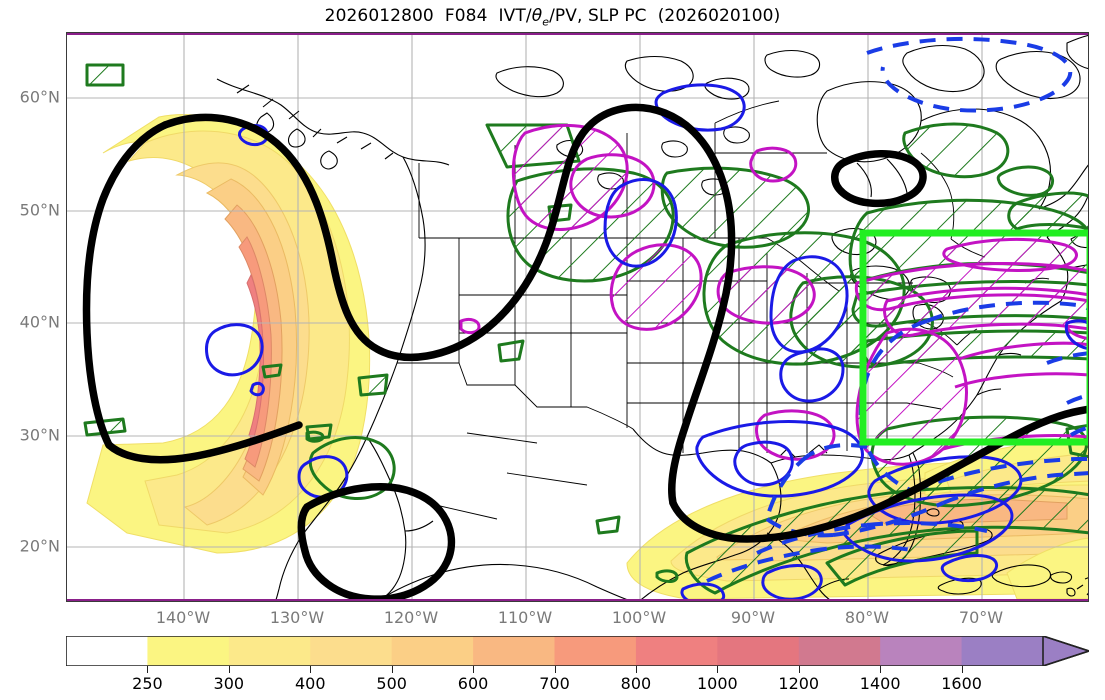  I want to click on colorbar, so click(577, 651).